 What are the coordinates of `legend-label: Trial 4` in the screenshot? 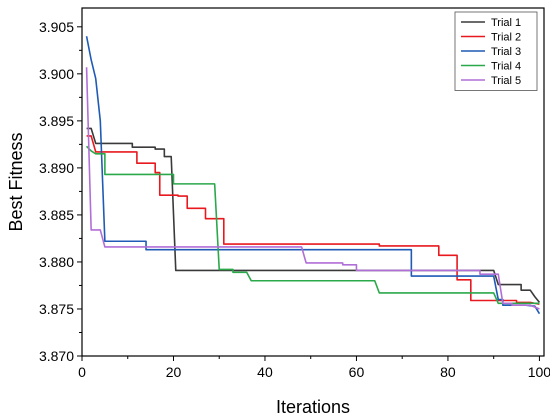 It's located at (506, 67).